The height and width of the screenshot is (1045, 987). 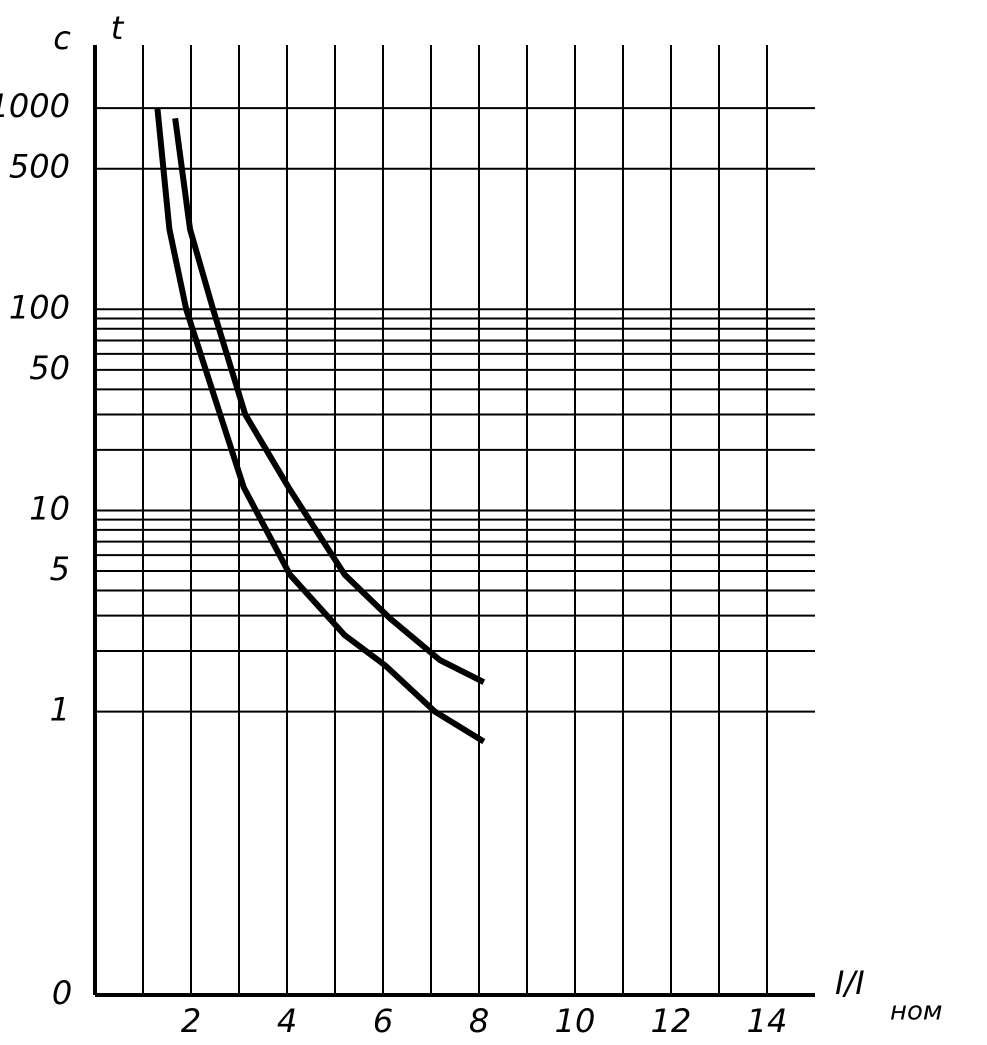 I want to click on x-tick-label: 2, so click(x=191, y=1021).